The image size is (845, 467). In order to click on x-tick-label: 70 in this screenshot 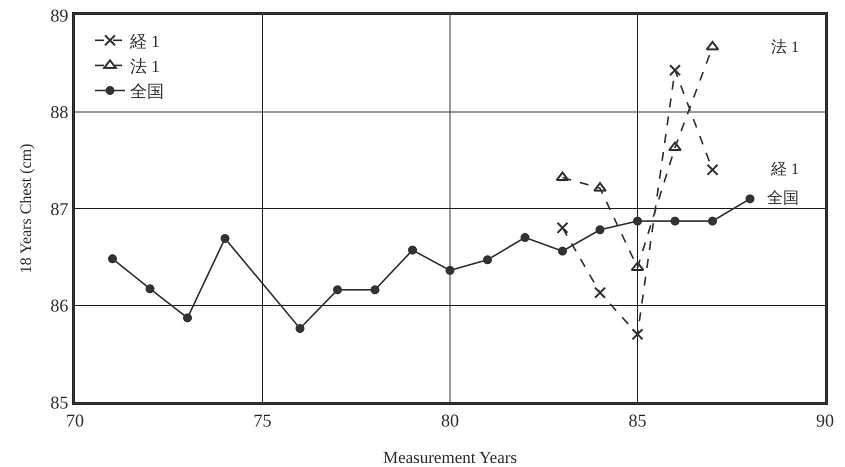, I will do `click(75, 420)`.